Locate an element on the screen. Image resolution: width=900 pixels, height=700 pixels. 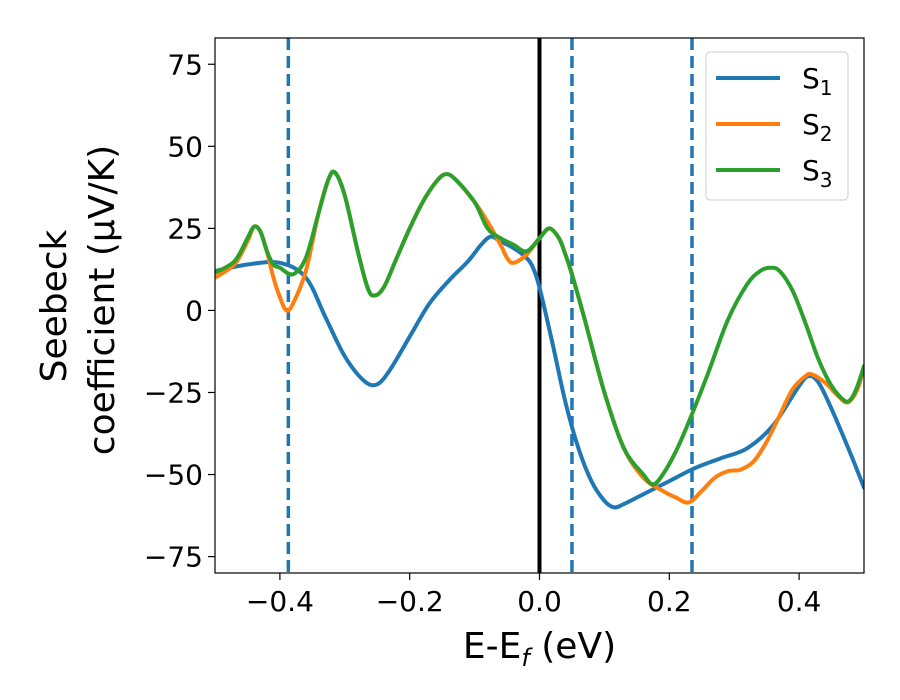
y-tick-label: 75 is located at coordinates (185, 64).